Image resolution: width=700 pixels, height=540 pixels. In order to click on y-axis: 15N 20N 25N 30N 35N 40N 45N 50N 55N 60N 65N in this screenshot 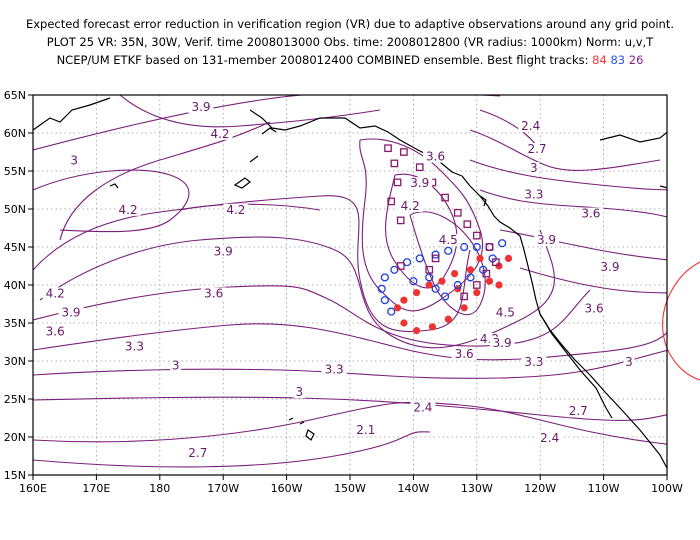, I will do `click(18, 285)`.